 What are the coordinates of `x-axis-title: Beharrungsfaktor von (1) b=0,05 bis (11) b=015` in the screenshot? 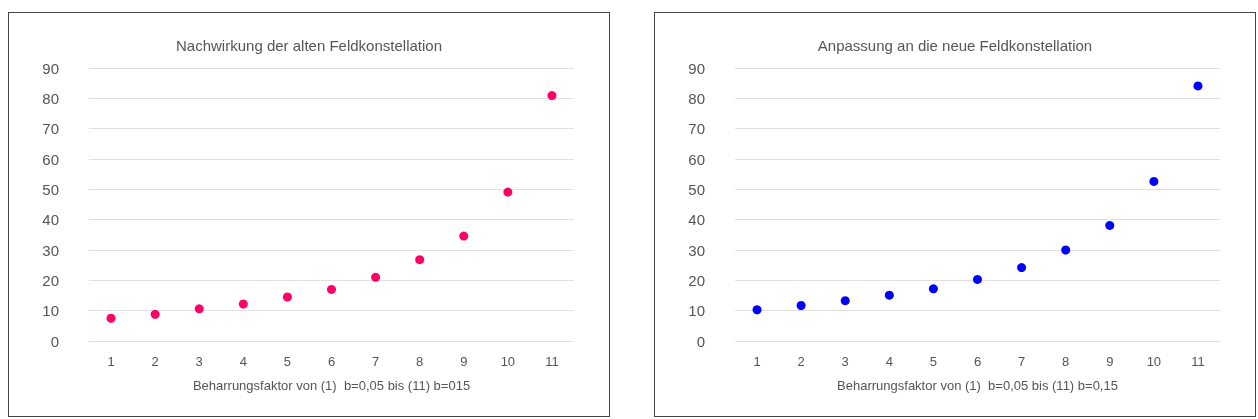 It's located at (331, 385).